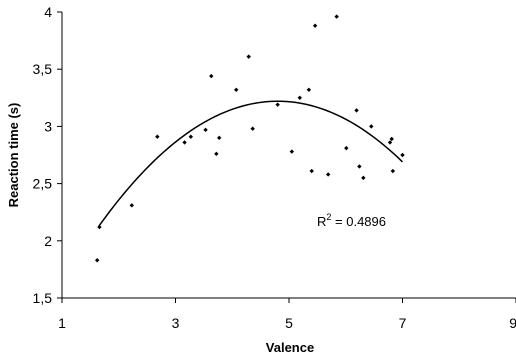  Describe the element at coordinates (512, 323) in the screenshot. I see `x-tick-label: 9` at that location.